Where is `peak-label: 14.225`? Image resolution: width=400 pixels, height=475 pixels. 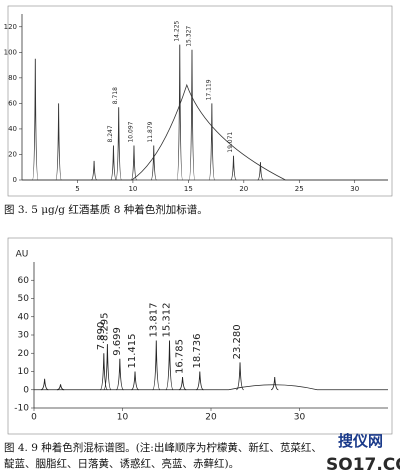 peak-label: 14.225 is located at coordinates (176, 30).